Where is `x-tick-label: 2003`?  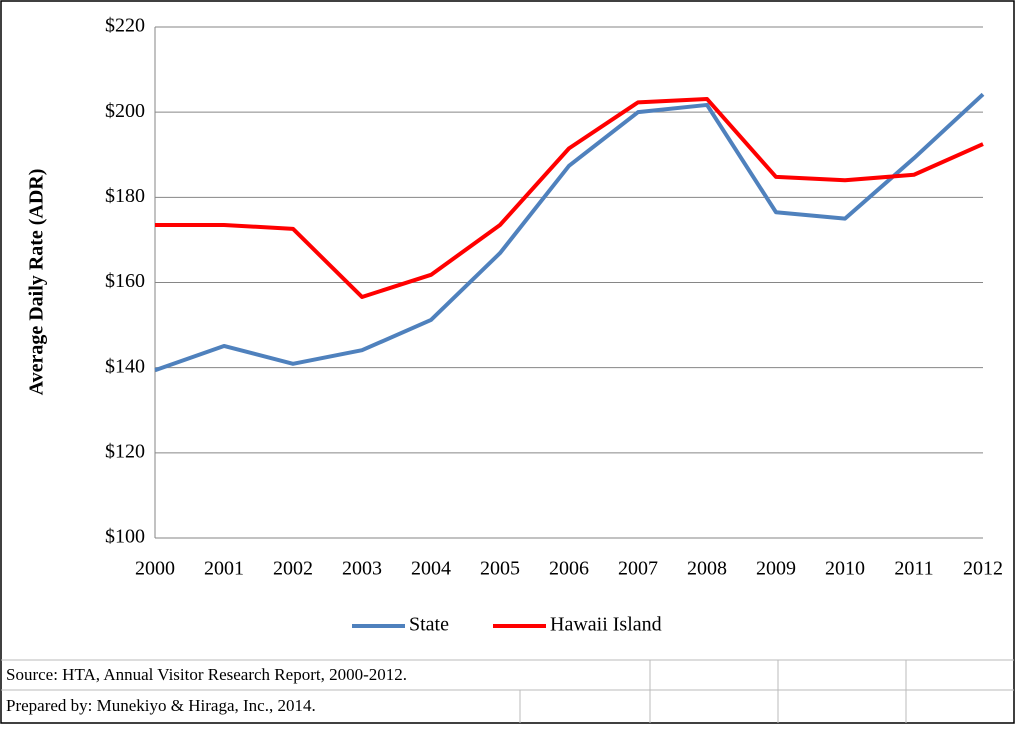
x-tick-label: 2003 is located at coordinates (362, 569).